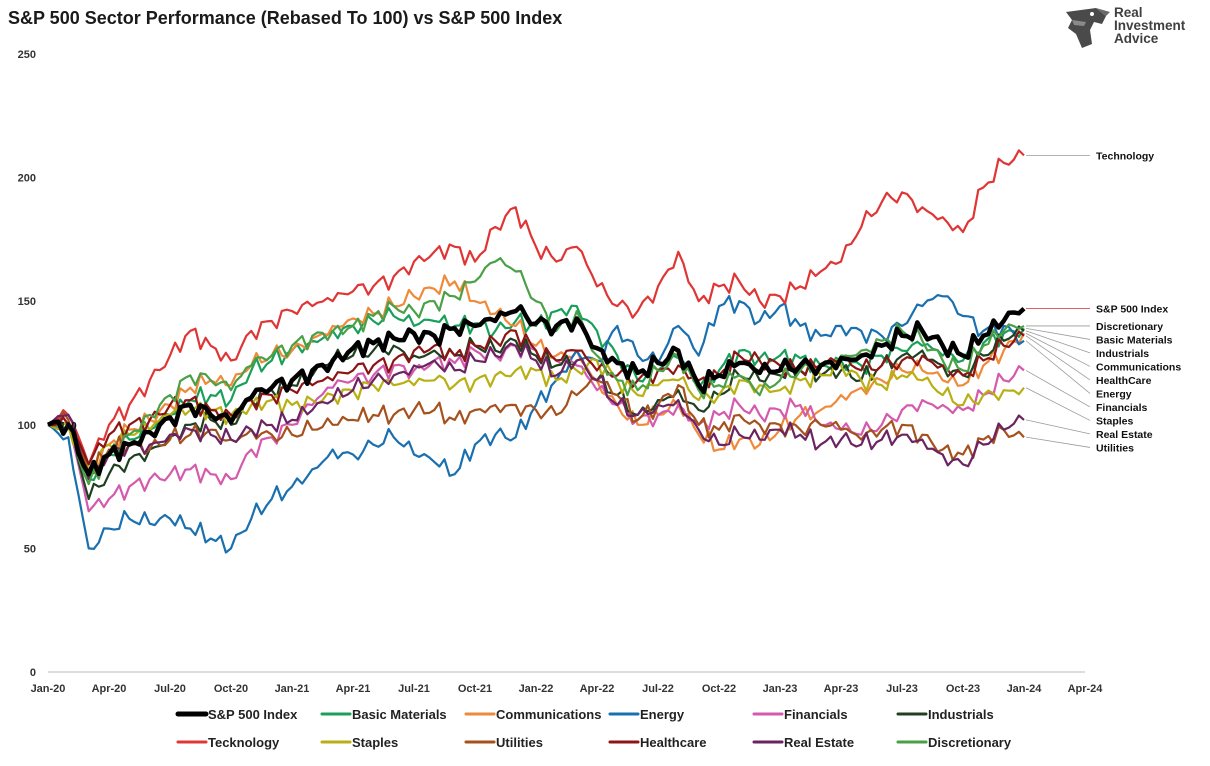  I want to click on legend-item: Tecknology, so click(228, 742).